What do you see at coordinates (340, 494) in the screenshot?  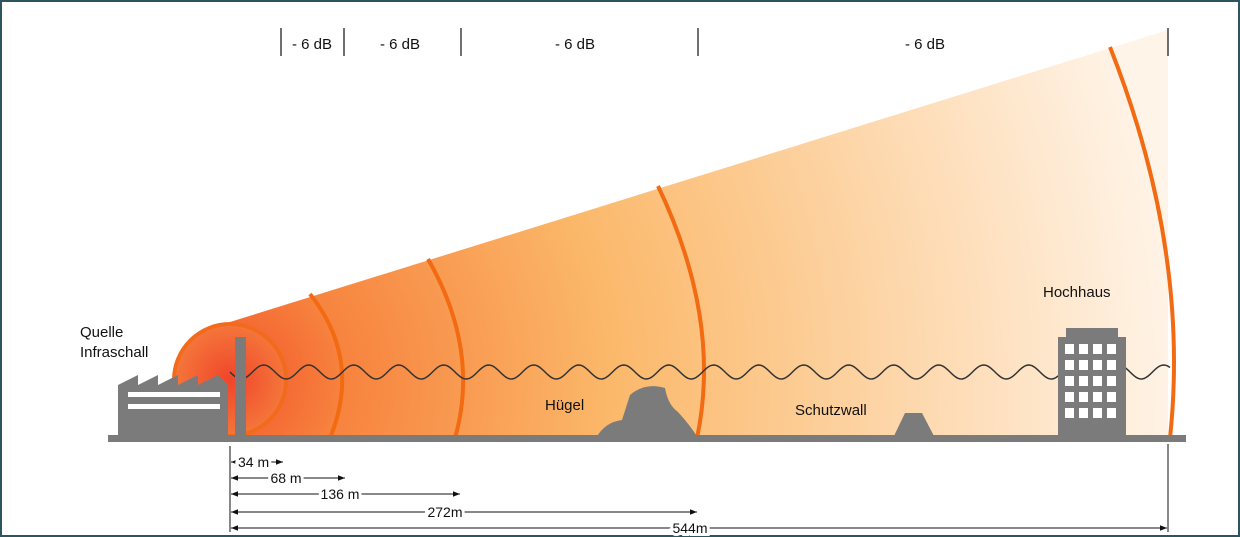 I see `distance-label: 136 m` at bounding box center [340, 494].